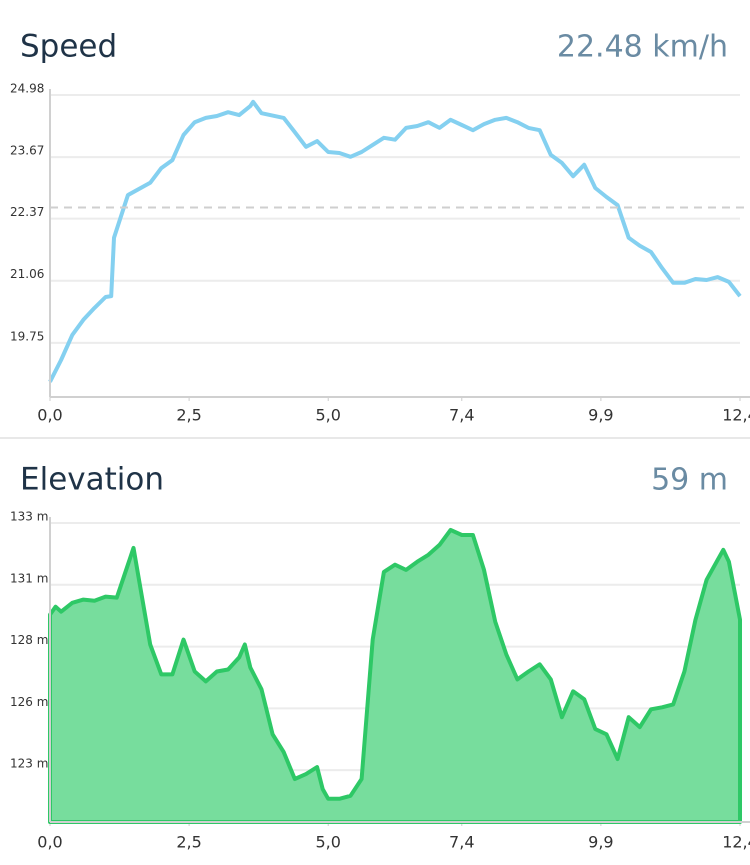 The image size is (750, 865). I want to click on headline-value: 59 m, so click(689, 480).